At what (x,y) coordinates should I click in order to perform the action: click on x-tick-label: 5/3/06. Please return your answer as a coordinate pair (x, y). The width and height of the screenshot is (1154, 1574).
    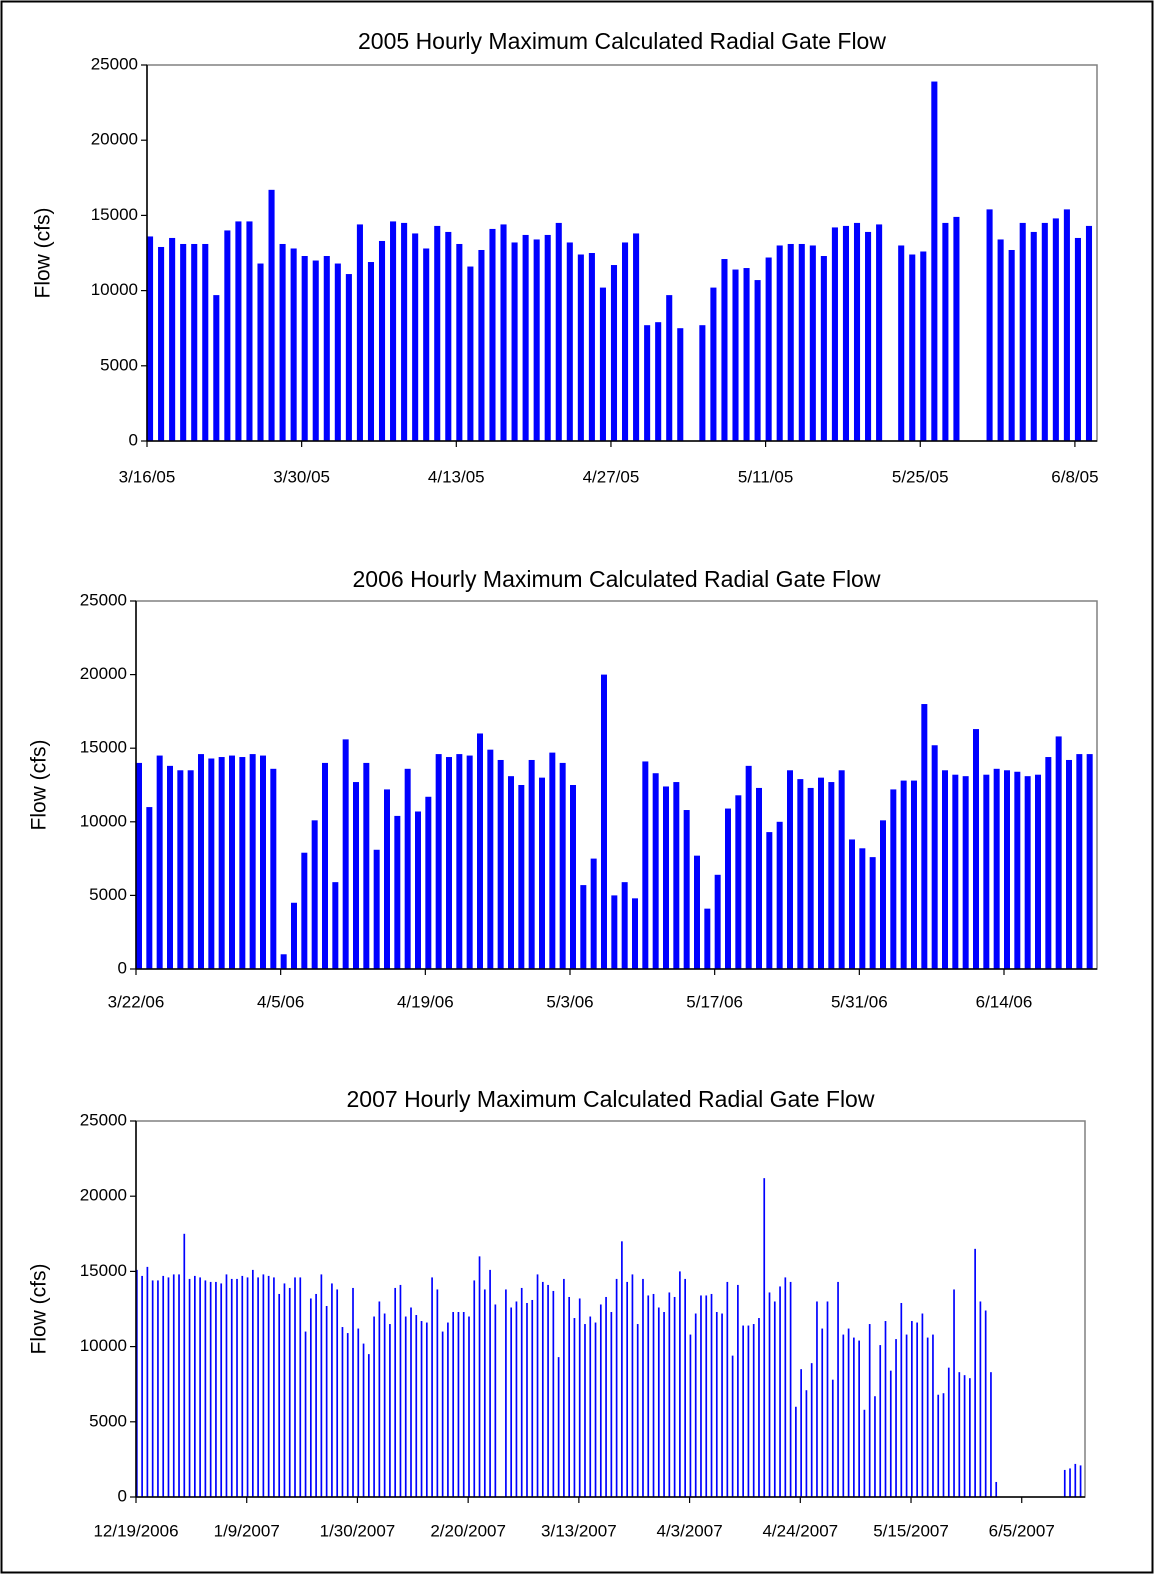
    Looking at the image, I should click on (569, 1001).